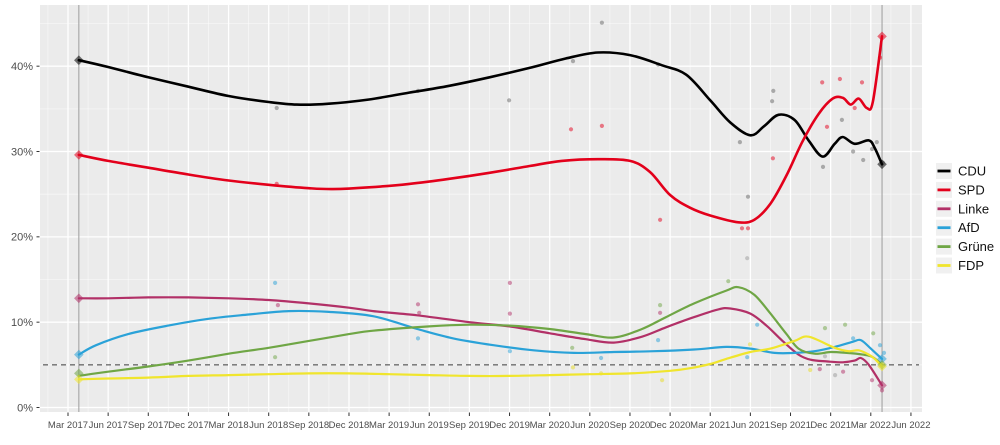 The image size is (1000, 445). I want to click on election-result-diamond-grüne, so click(79, 373).